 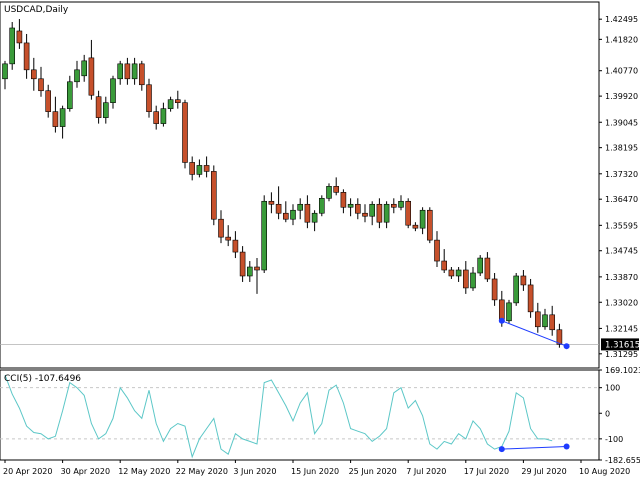 I want to click on x-tick-label: 25 Jun 2020, so click(x=373, y=471).